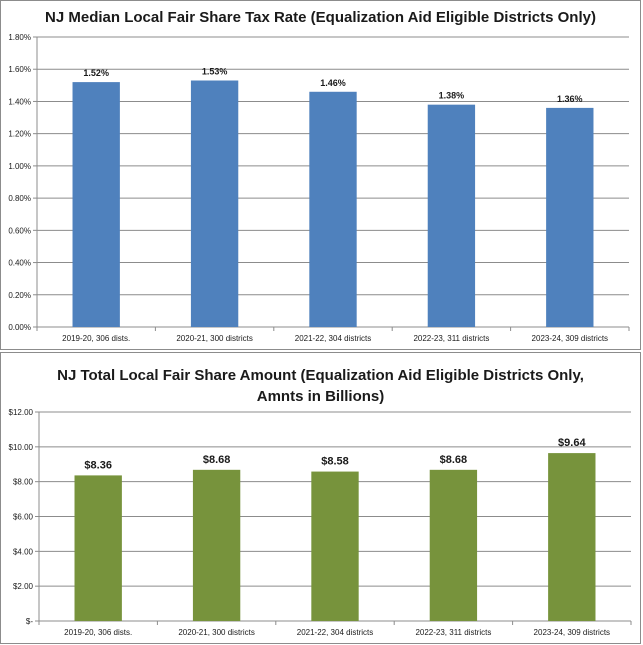  I want to click on tax-rate-y-tick-label: 0.40%, so click(19, 263).